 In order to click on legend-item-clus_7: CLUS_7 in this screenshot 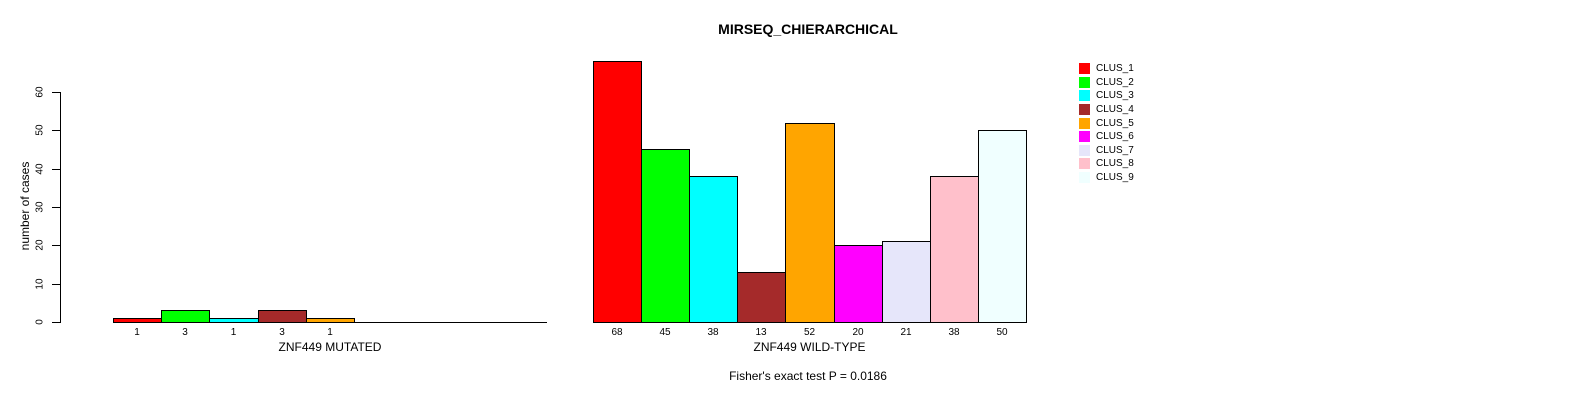, I will do `click(1106, 151)`.